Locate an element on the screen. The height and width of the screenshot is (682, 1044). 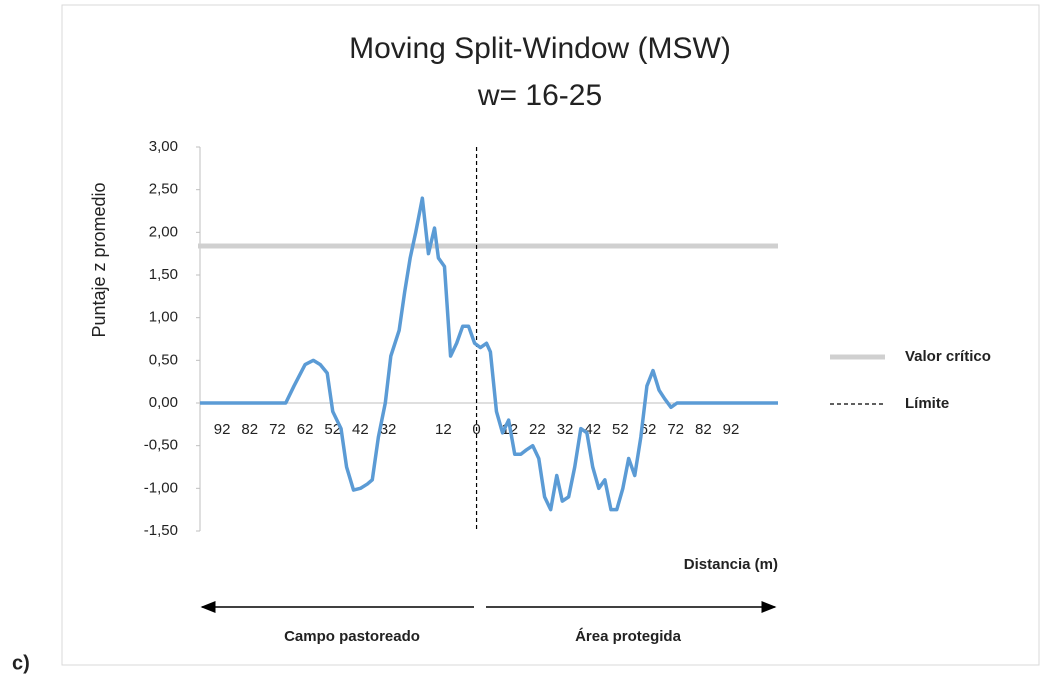
legend-label: Límite is located at coordinates (927, 403).